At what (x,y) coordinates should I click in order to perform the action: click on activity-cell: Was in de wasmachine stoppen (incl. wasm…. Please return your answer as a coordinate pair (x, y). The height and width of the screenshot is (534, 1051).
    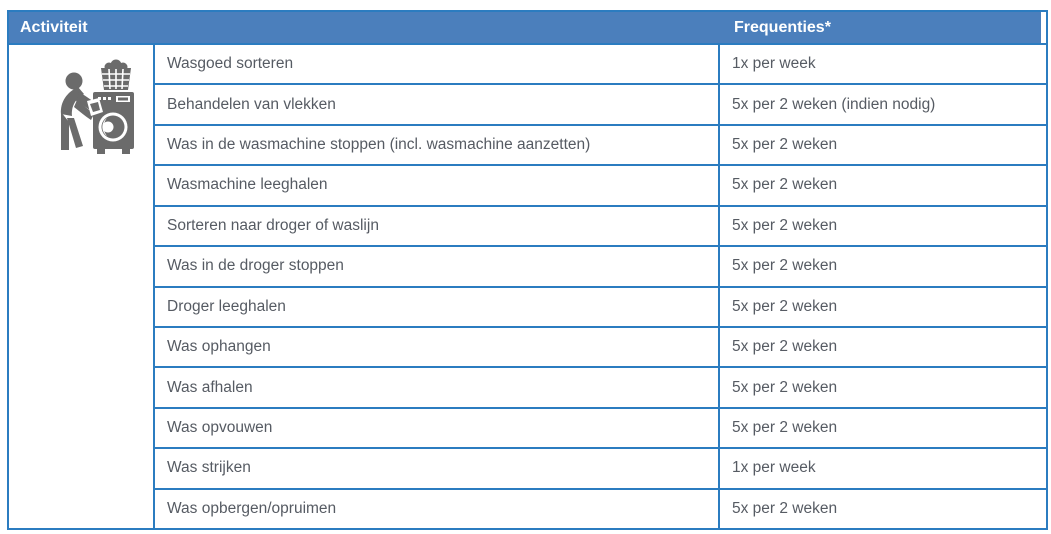
    Looking at the image, I should click on (437, 145).